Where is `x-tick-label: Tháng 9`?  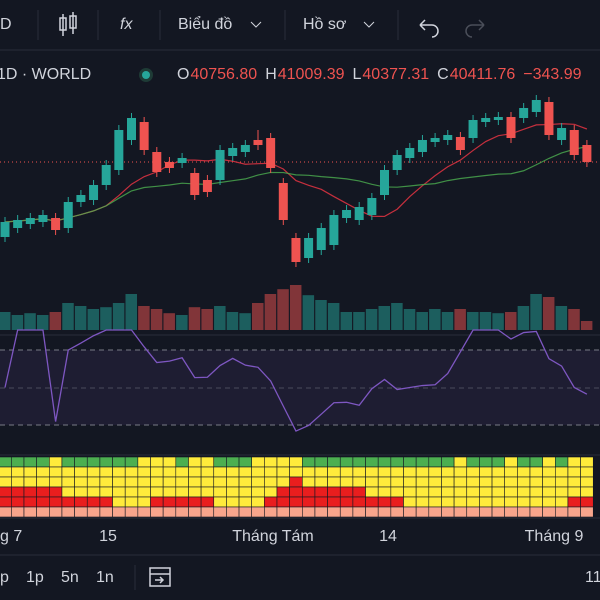 x-tick-label: Tháng 9 is located at coordinates (554, 536).